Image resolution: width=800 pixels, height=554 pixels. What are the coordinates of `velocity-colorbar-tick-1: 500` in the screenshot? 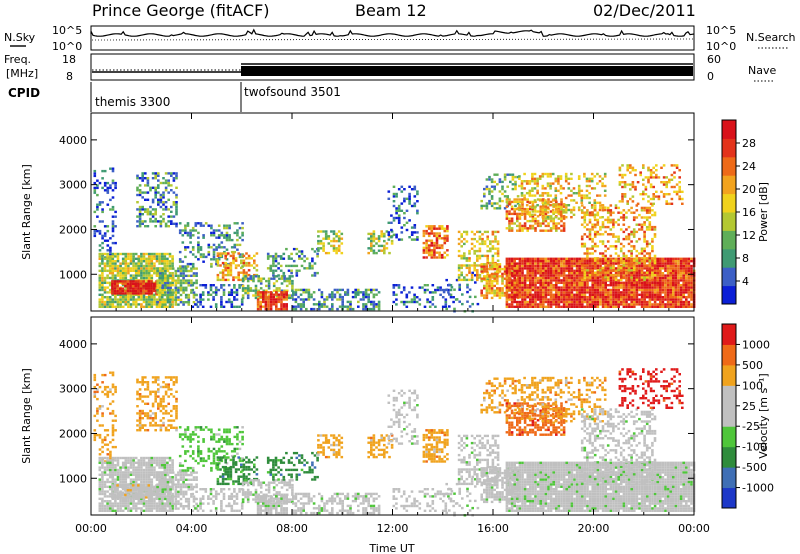 It's located at (752, 365).